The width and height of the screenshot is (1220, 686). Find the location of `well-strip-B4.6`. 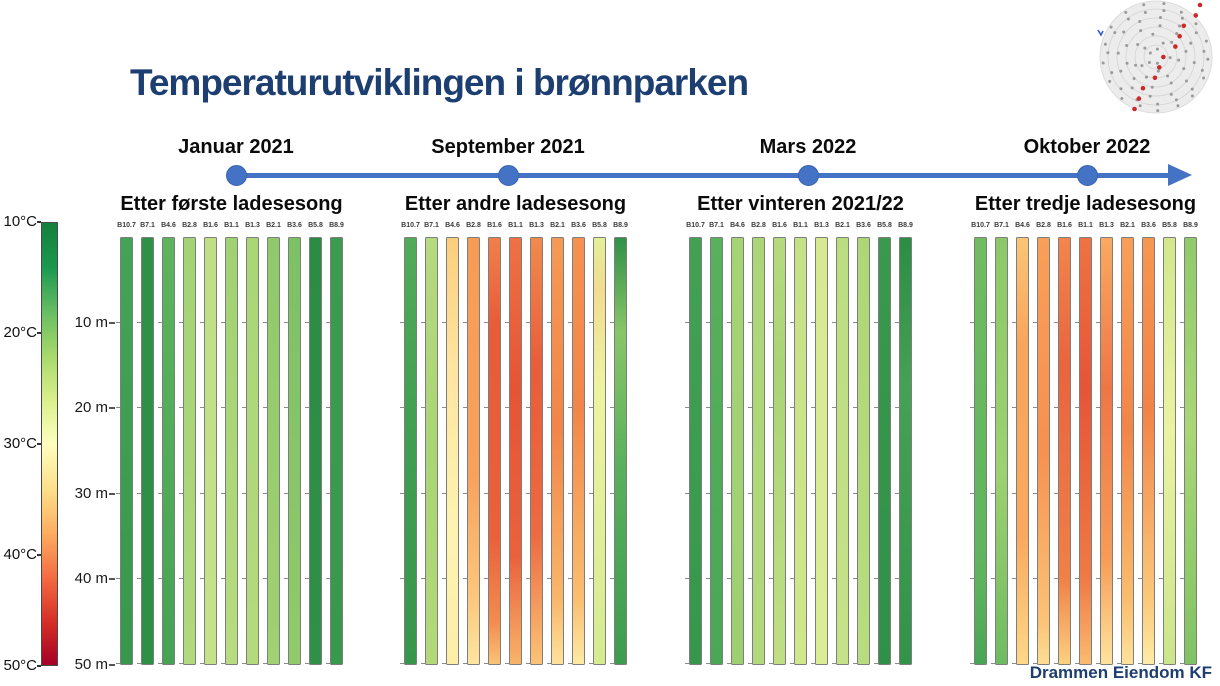

well-strip-B4.6 is located at coordinates (735, 451).